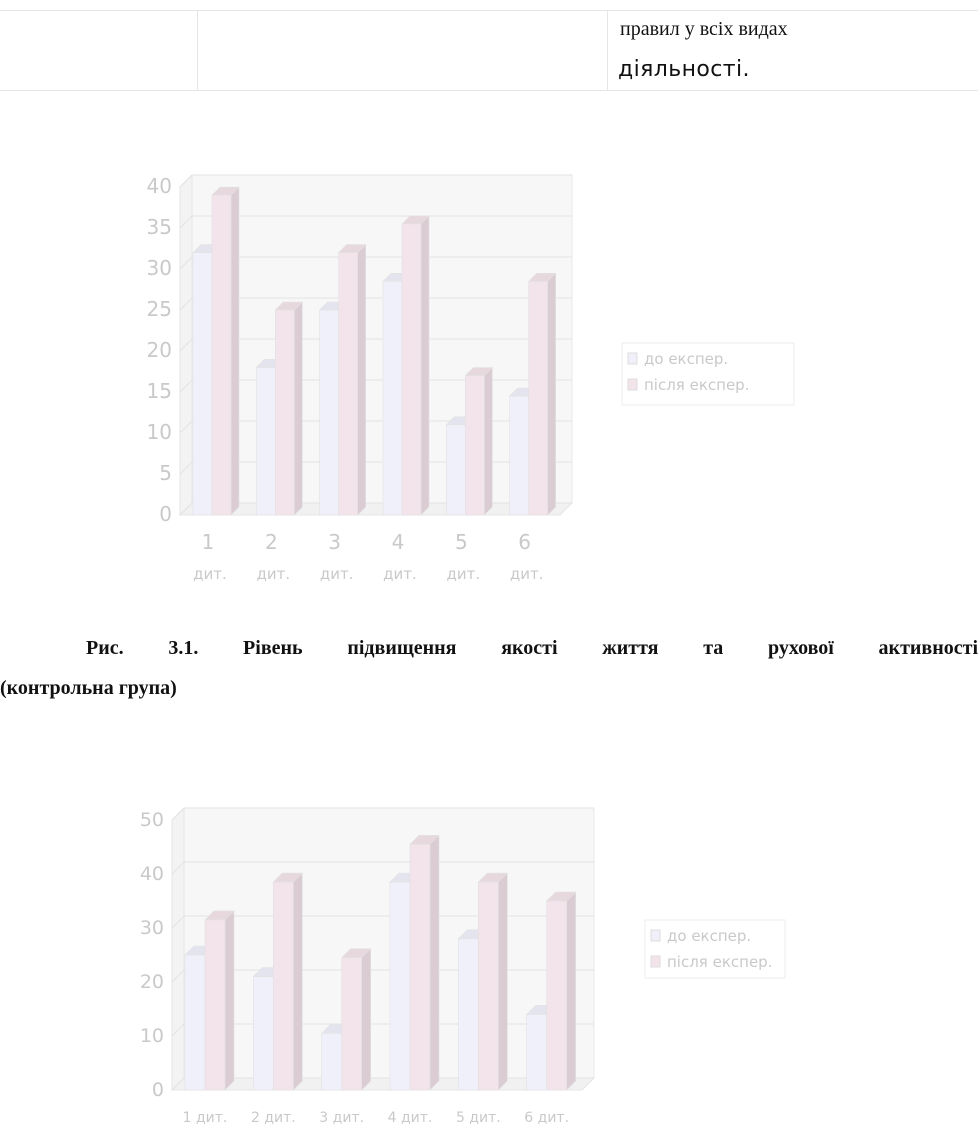  I want to click on x-tick-label: 1, so click(208, 542).